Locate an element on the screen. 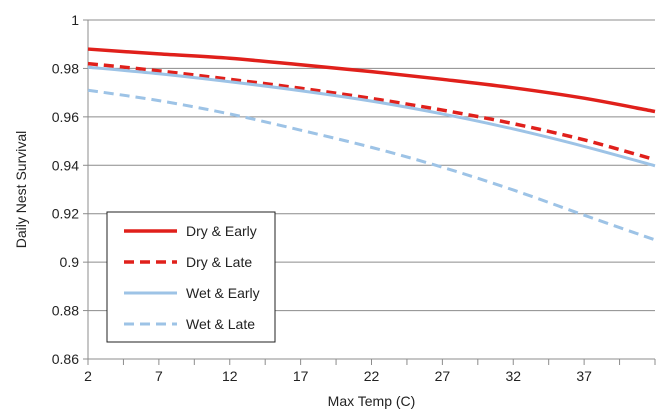 The width and height of the screenshot is (657, 413). legend-box is located at coordinates (191, 277).